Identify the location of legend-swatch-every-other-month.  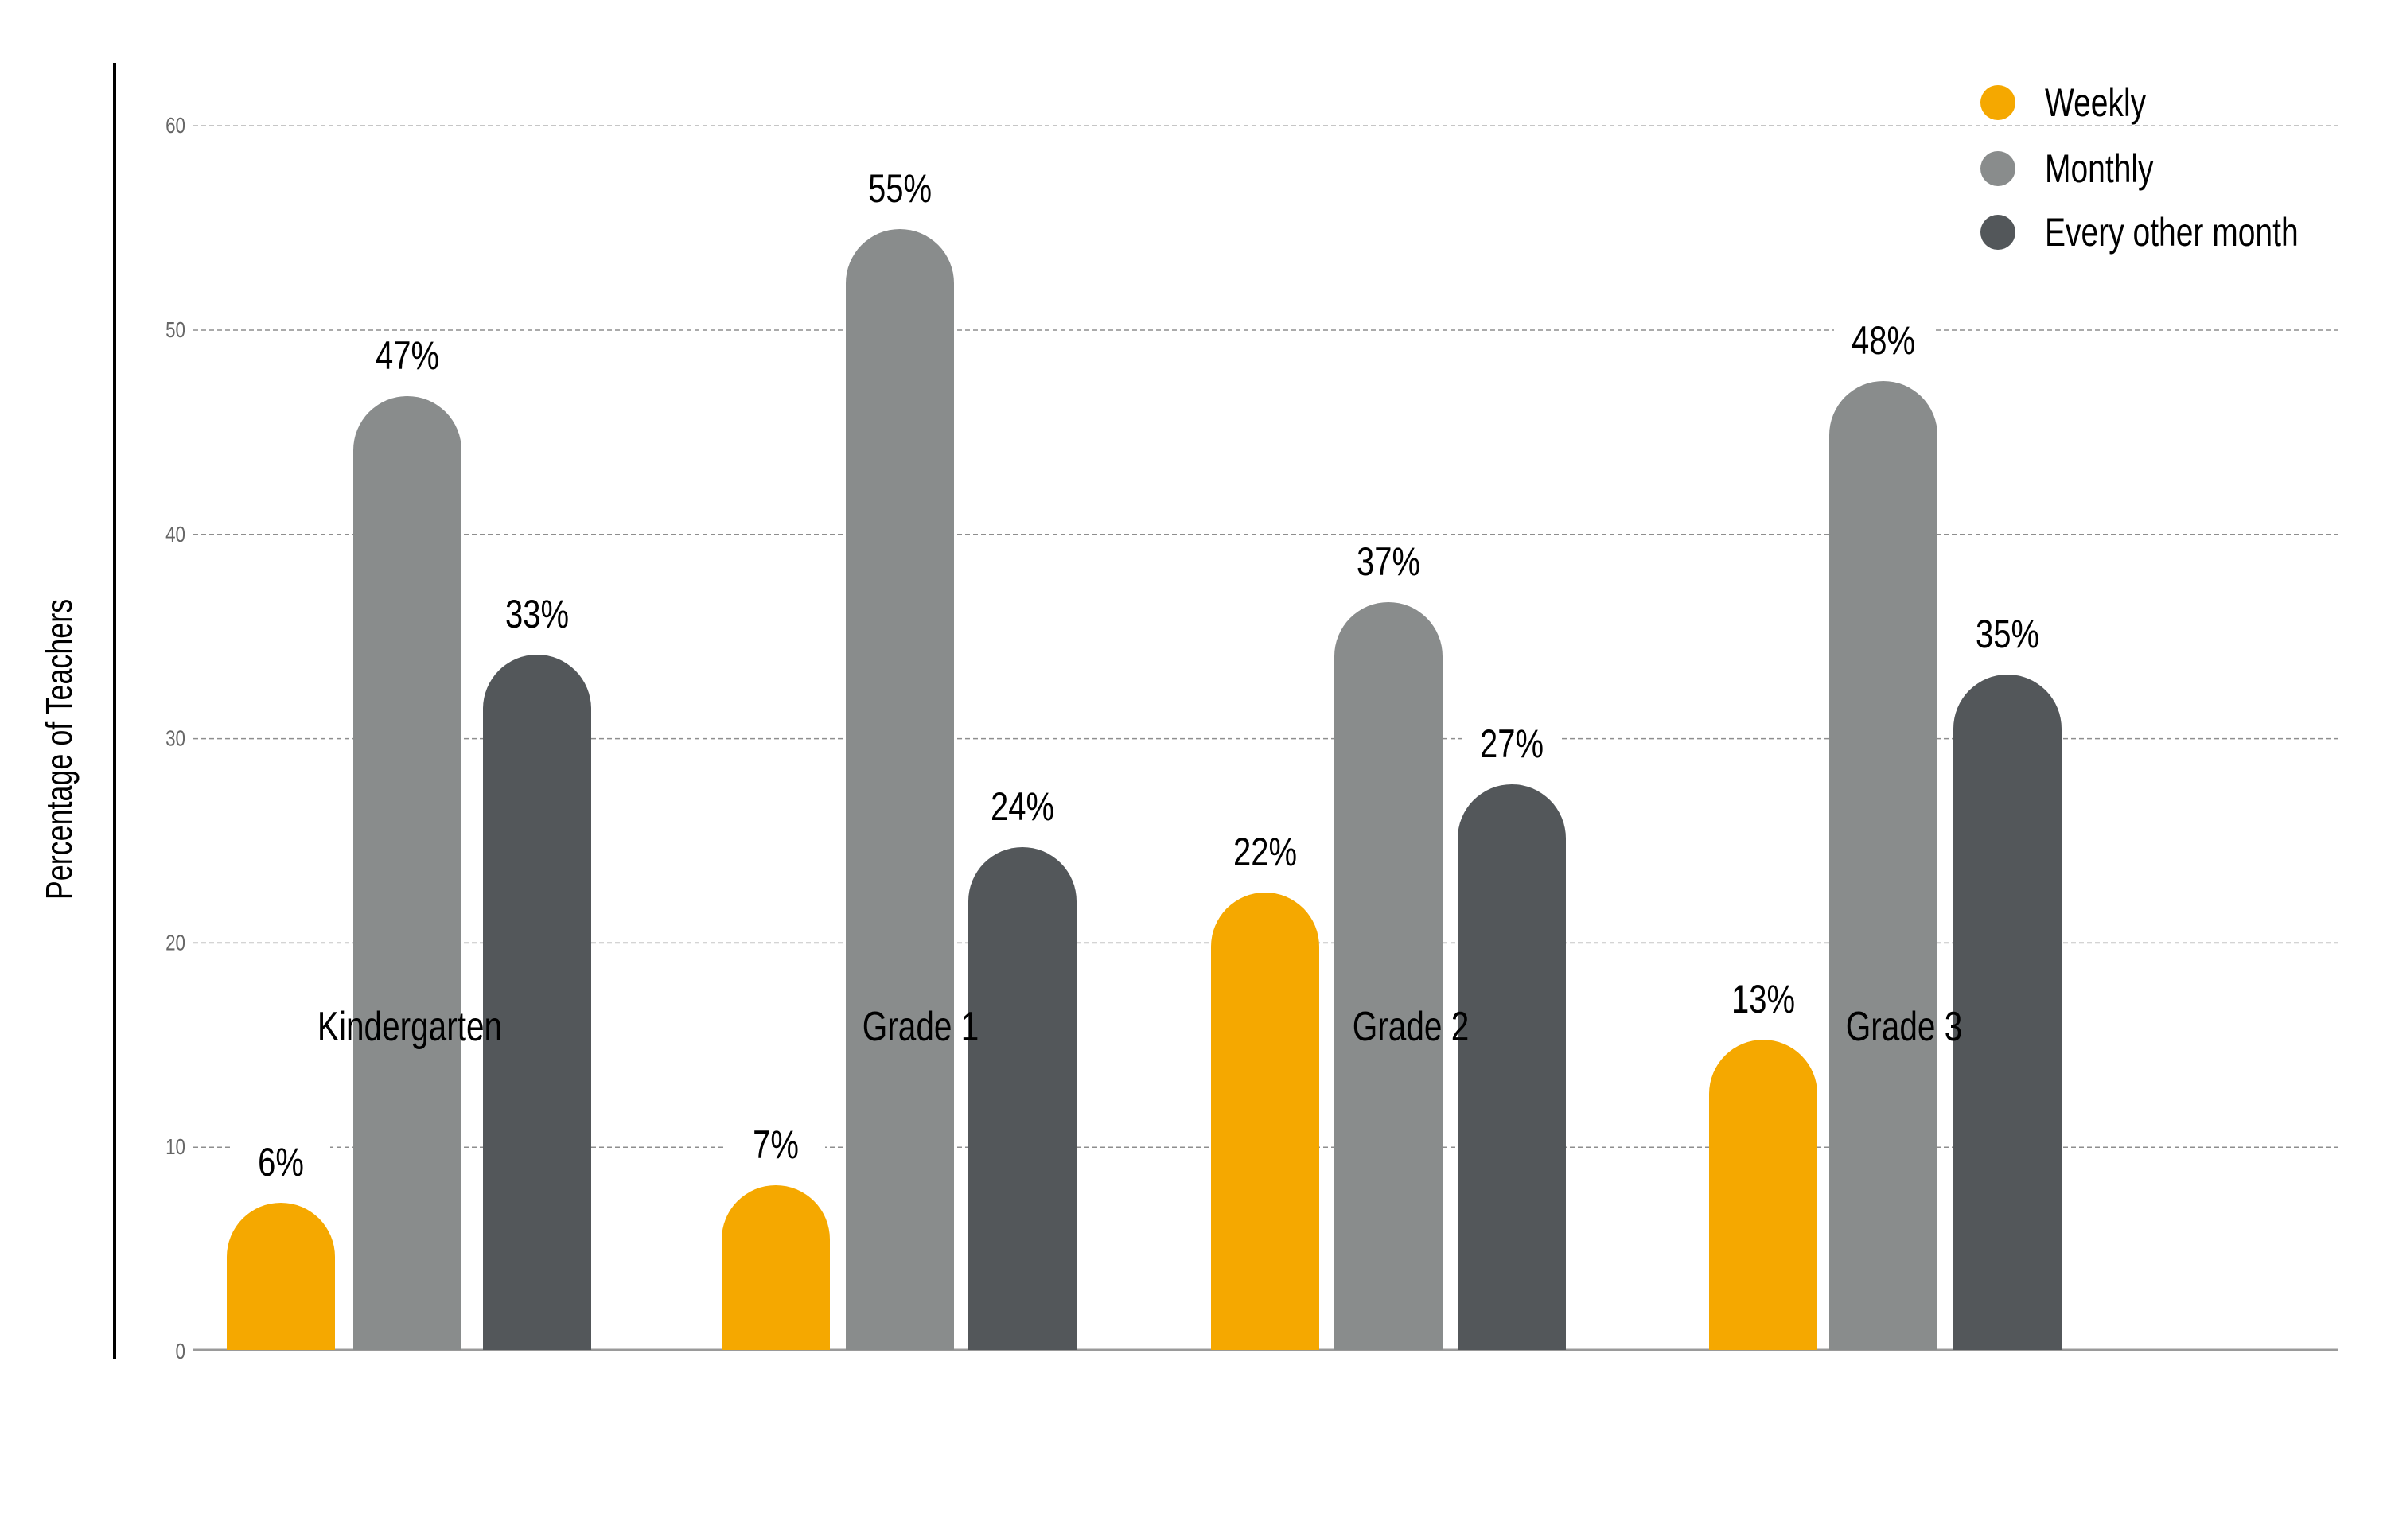
(1997, 232).